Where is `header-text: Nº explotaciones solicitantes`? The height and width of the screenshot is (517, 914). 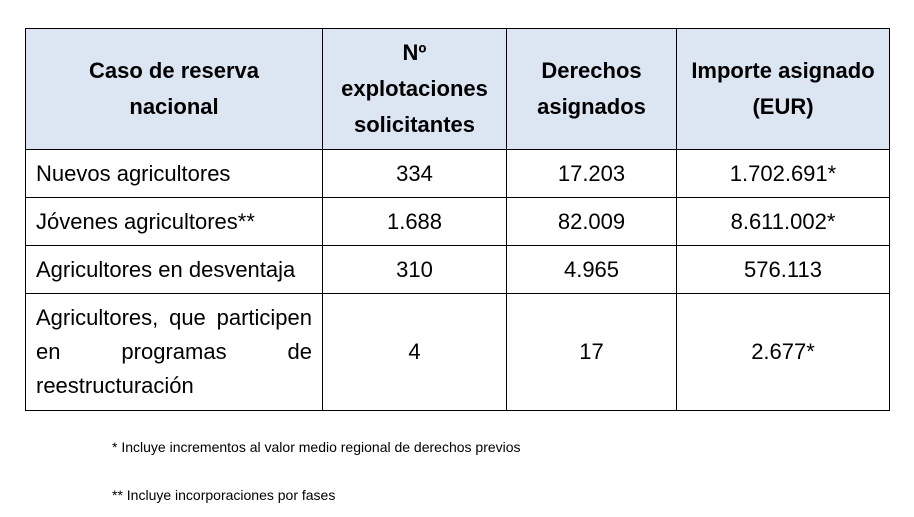 header-text: Nº explotaciones solicitantes is located at coordinates (414, 88).